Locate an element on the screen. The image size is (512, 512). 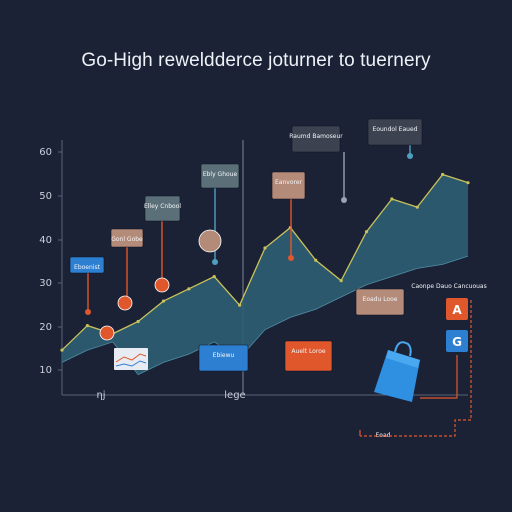
y-tick-label: 30 is located at coordinates (45, 283).